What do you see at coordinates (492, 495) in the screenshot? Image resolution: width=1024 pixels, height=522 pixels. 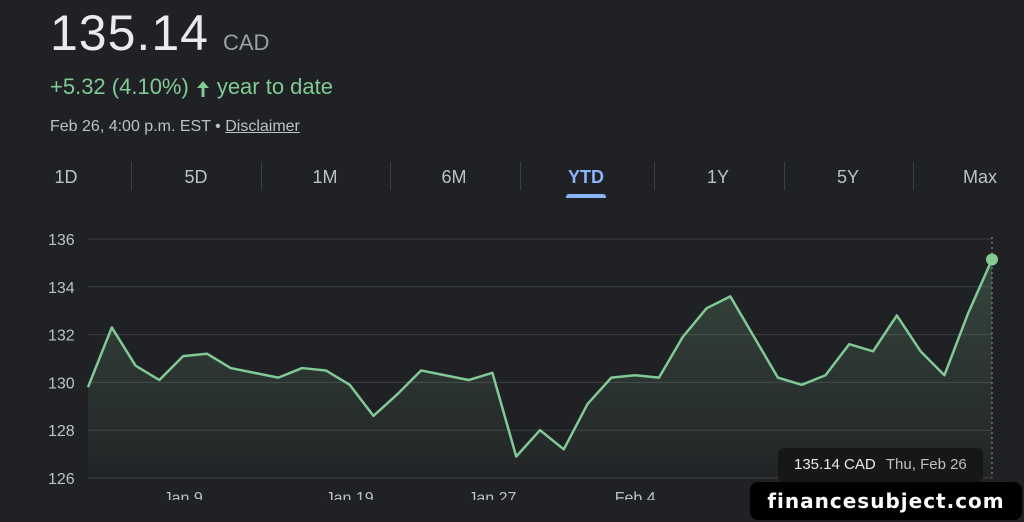 I see `x-tick-label: Jan 27` at bounding box center [492, 495].